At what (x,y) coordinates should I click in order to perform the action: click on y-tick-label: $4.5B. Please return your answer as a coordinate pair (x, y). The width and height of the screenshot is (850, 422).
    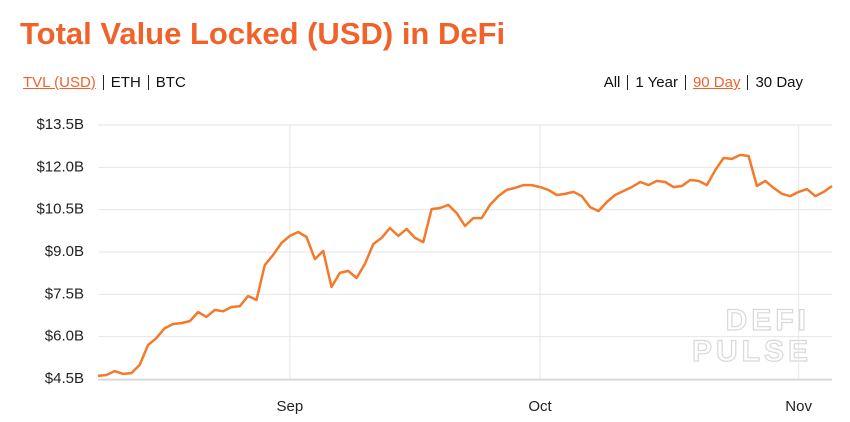
    Looking at the image, I should click on (64, 378).